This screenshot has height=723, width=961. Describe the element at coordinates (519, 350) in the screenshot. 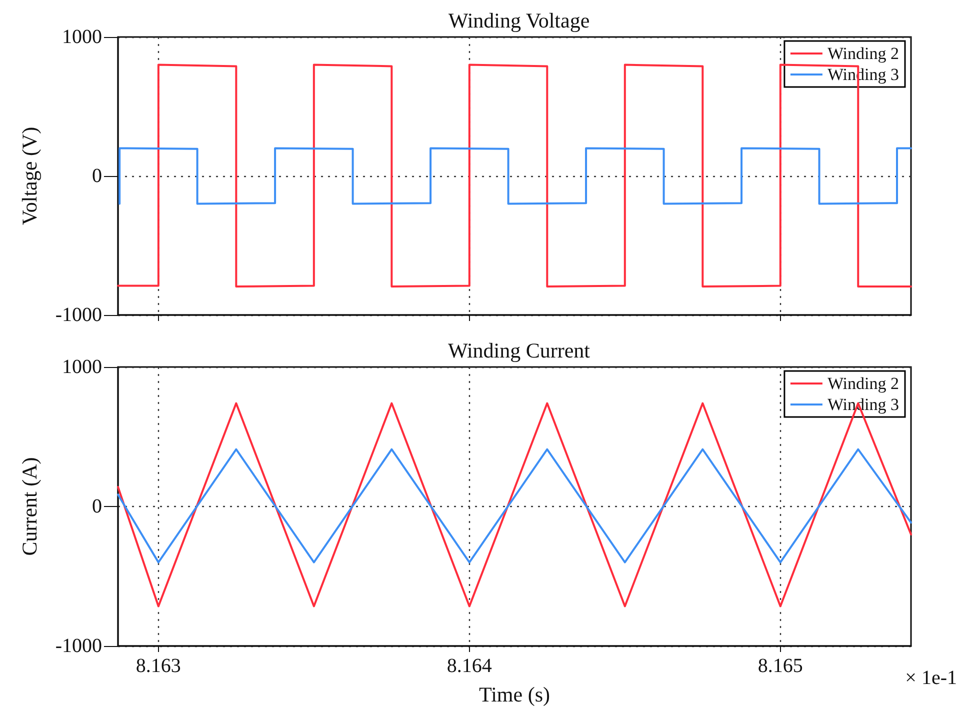

I see `chart-title: Winding Current` at that location.